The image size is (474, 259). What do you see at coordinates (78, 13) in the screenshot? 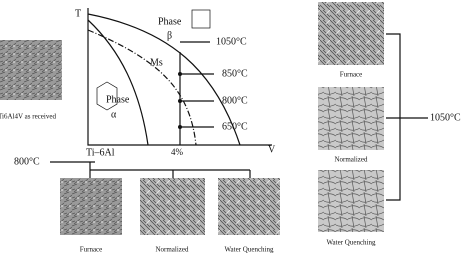
I see `axis-label: T` at bounding box center [78, 13].